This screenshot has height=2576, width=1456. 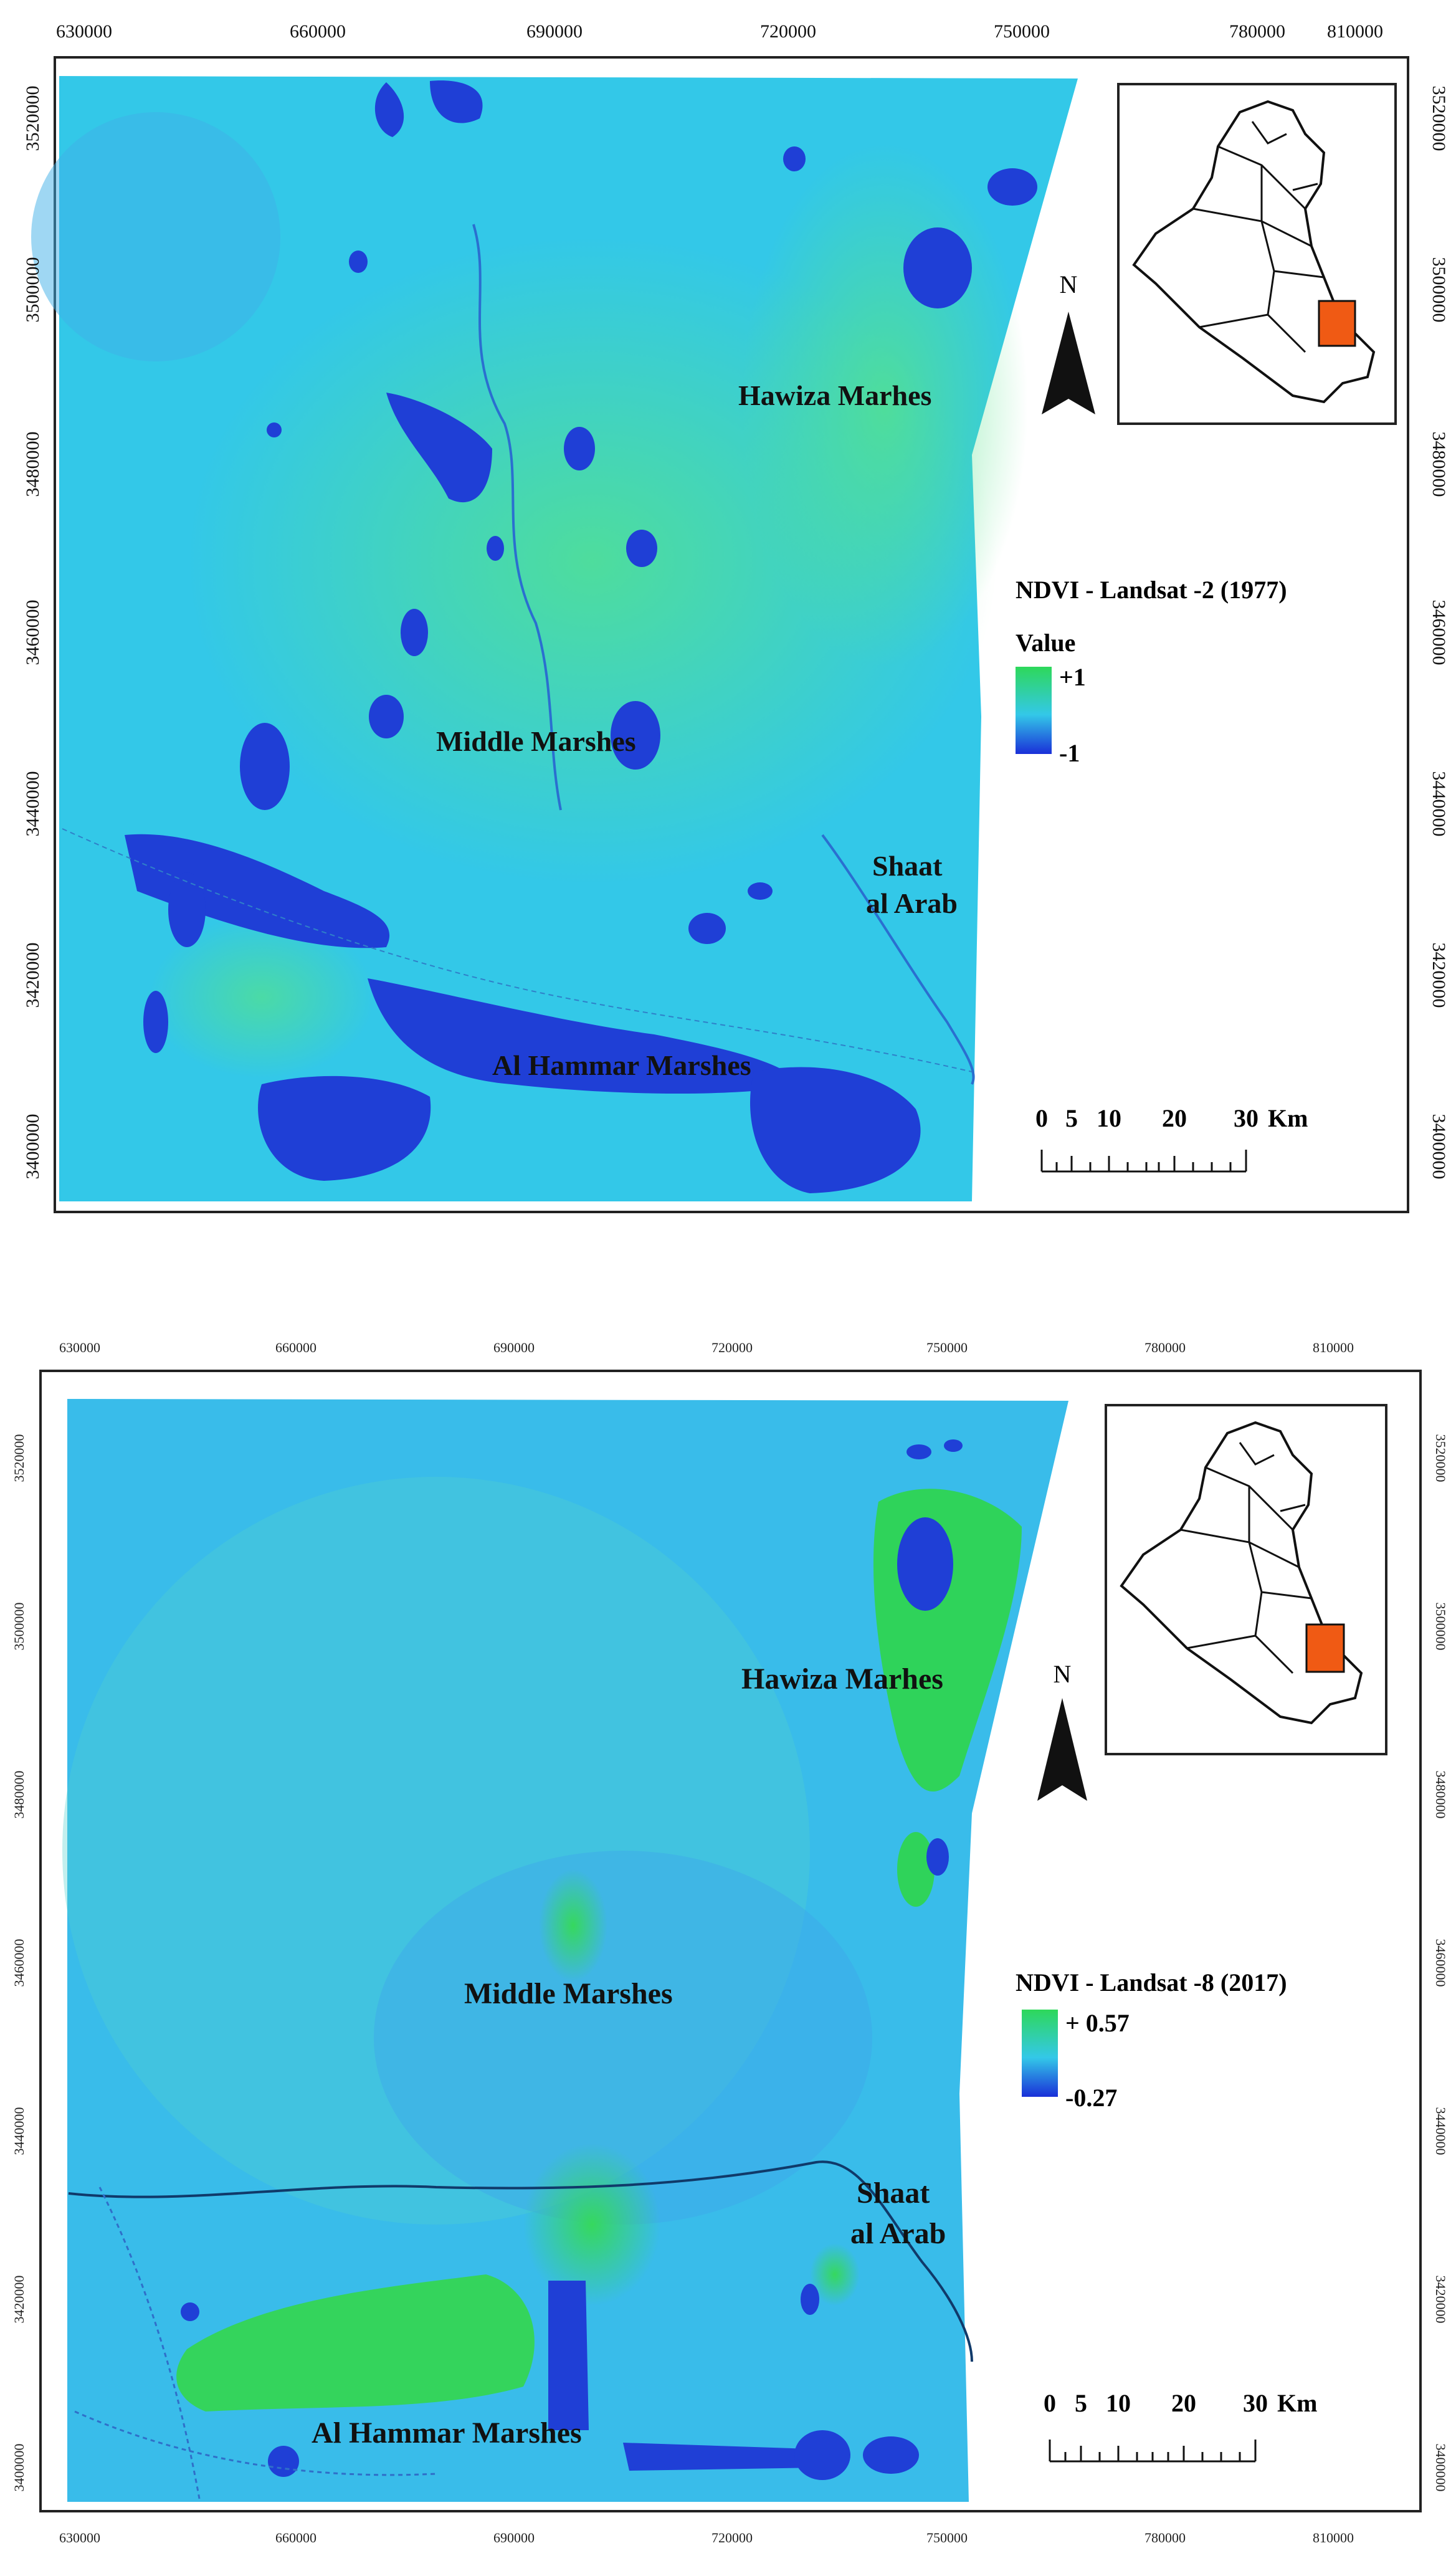 What do you see at coordinates (1072, 677) in the screenshot?
I see `legend-max: +1` at bounding box center [1072, 677].